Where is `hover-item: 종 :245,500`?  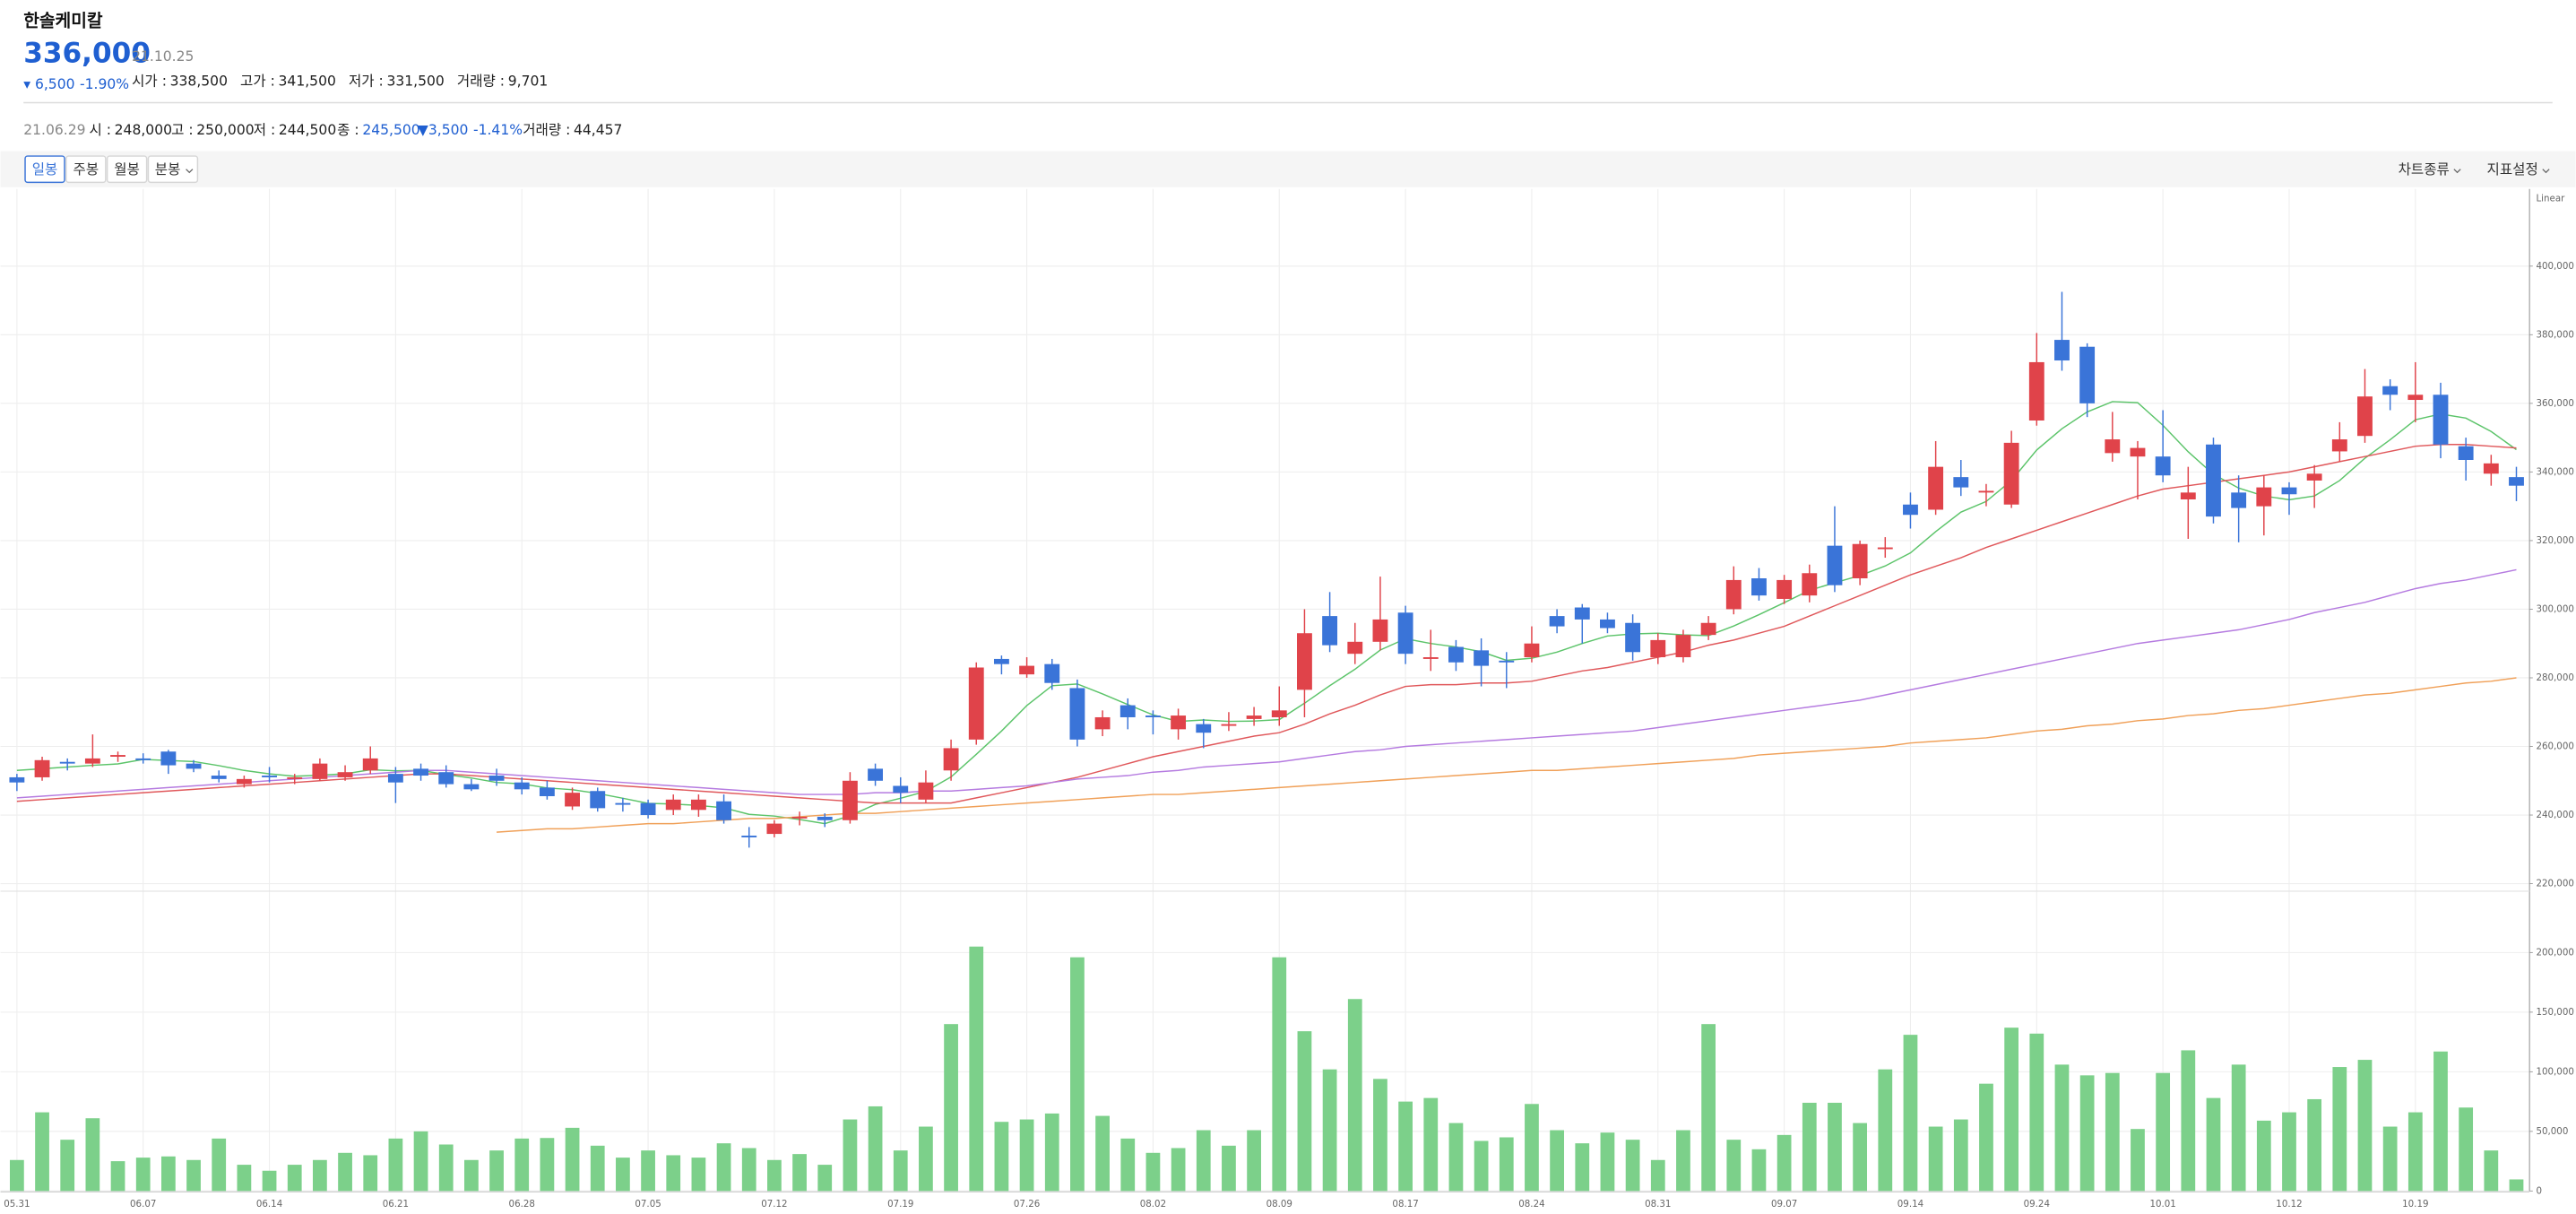
hover-item: 종 :245,500 is located at coordinates (378, 130).